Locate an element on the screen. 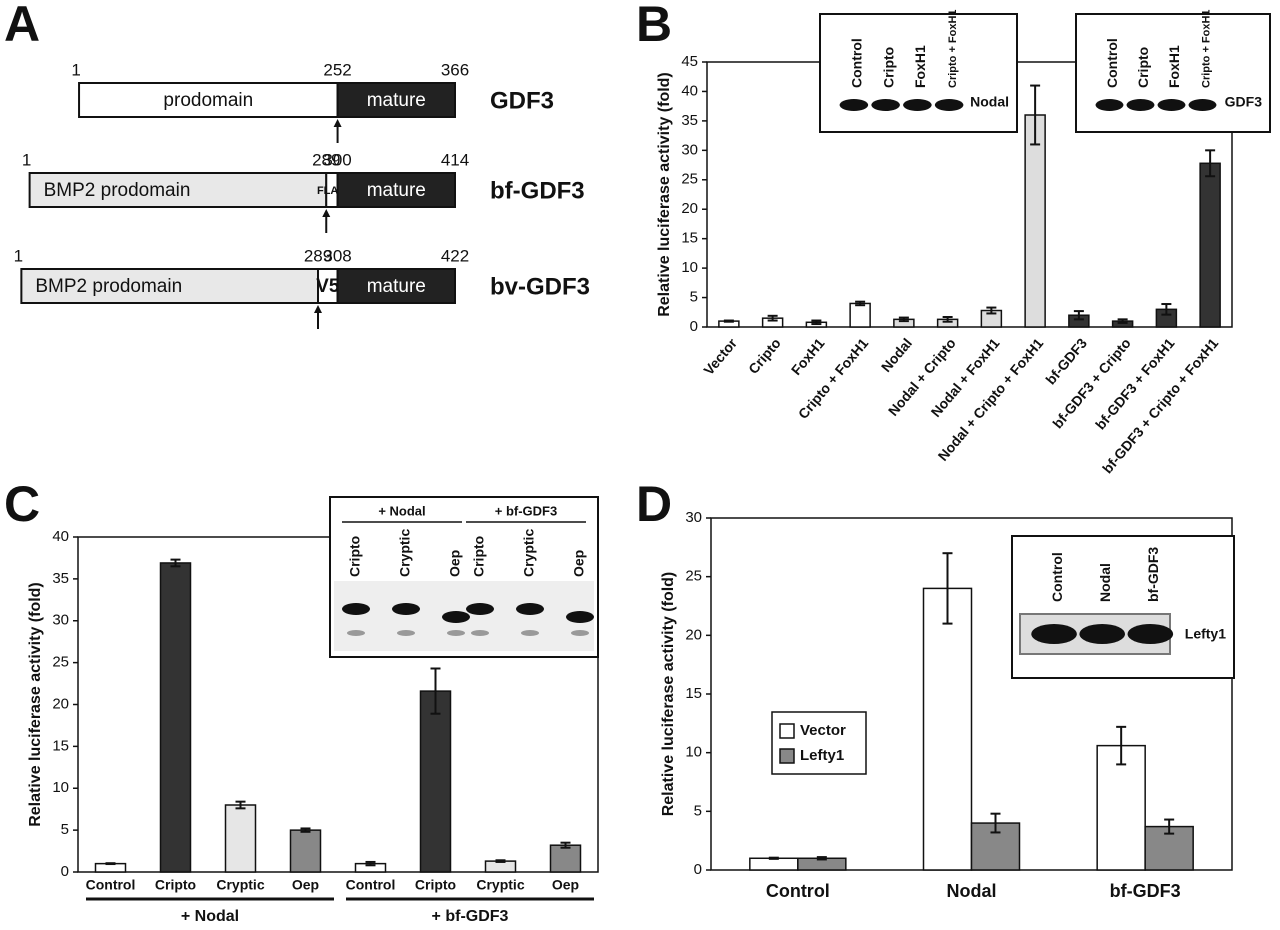 This screenshot has width=1280, height=930. group-label: + Nodal is located at coordinates (210, 916).